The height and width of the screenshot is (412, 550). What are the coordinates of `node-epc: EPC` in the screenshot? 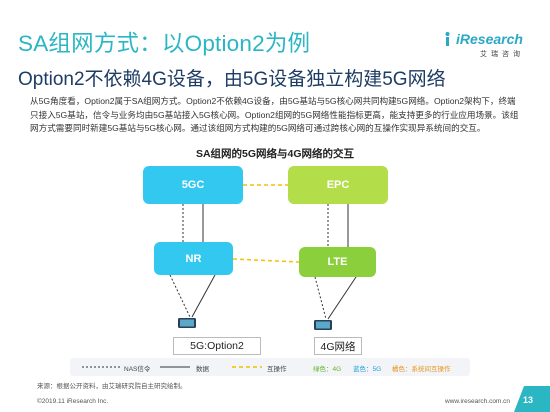 It's located at (338, 185).